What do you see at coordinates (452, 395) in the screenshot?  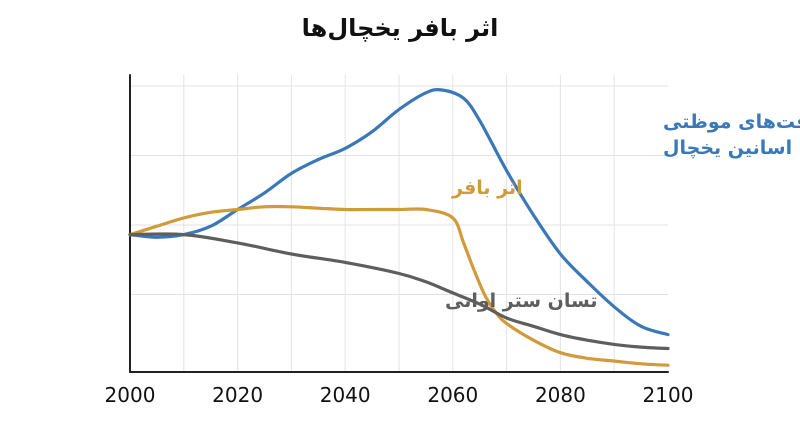 I see `x-tick-label: 2060` at bounding box center [452, 395].